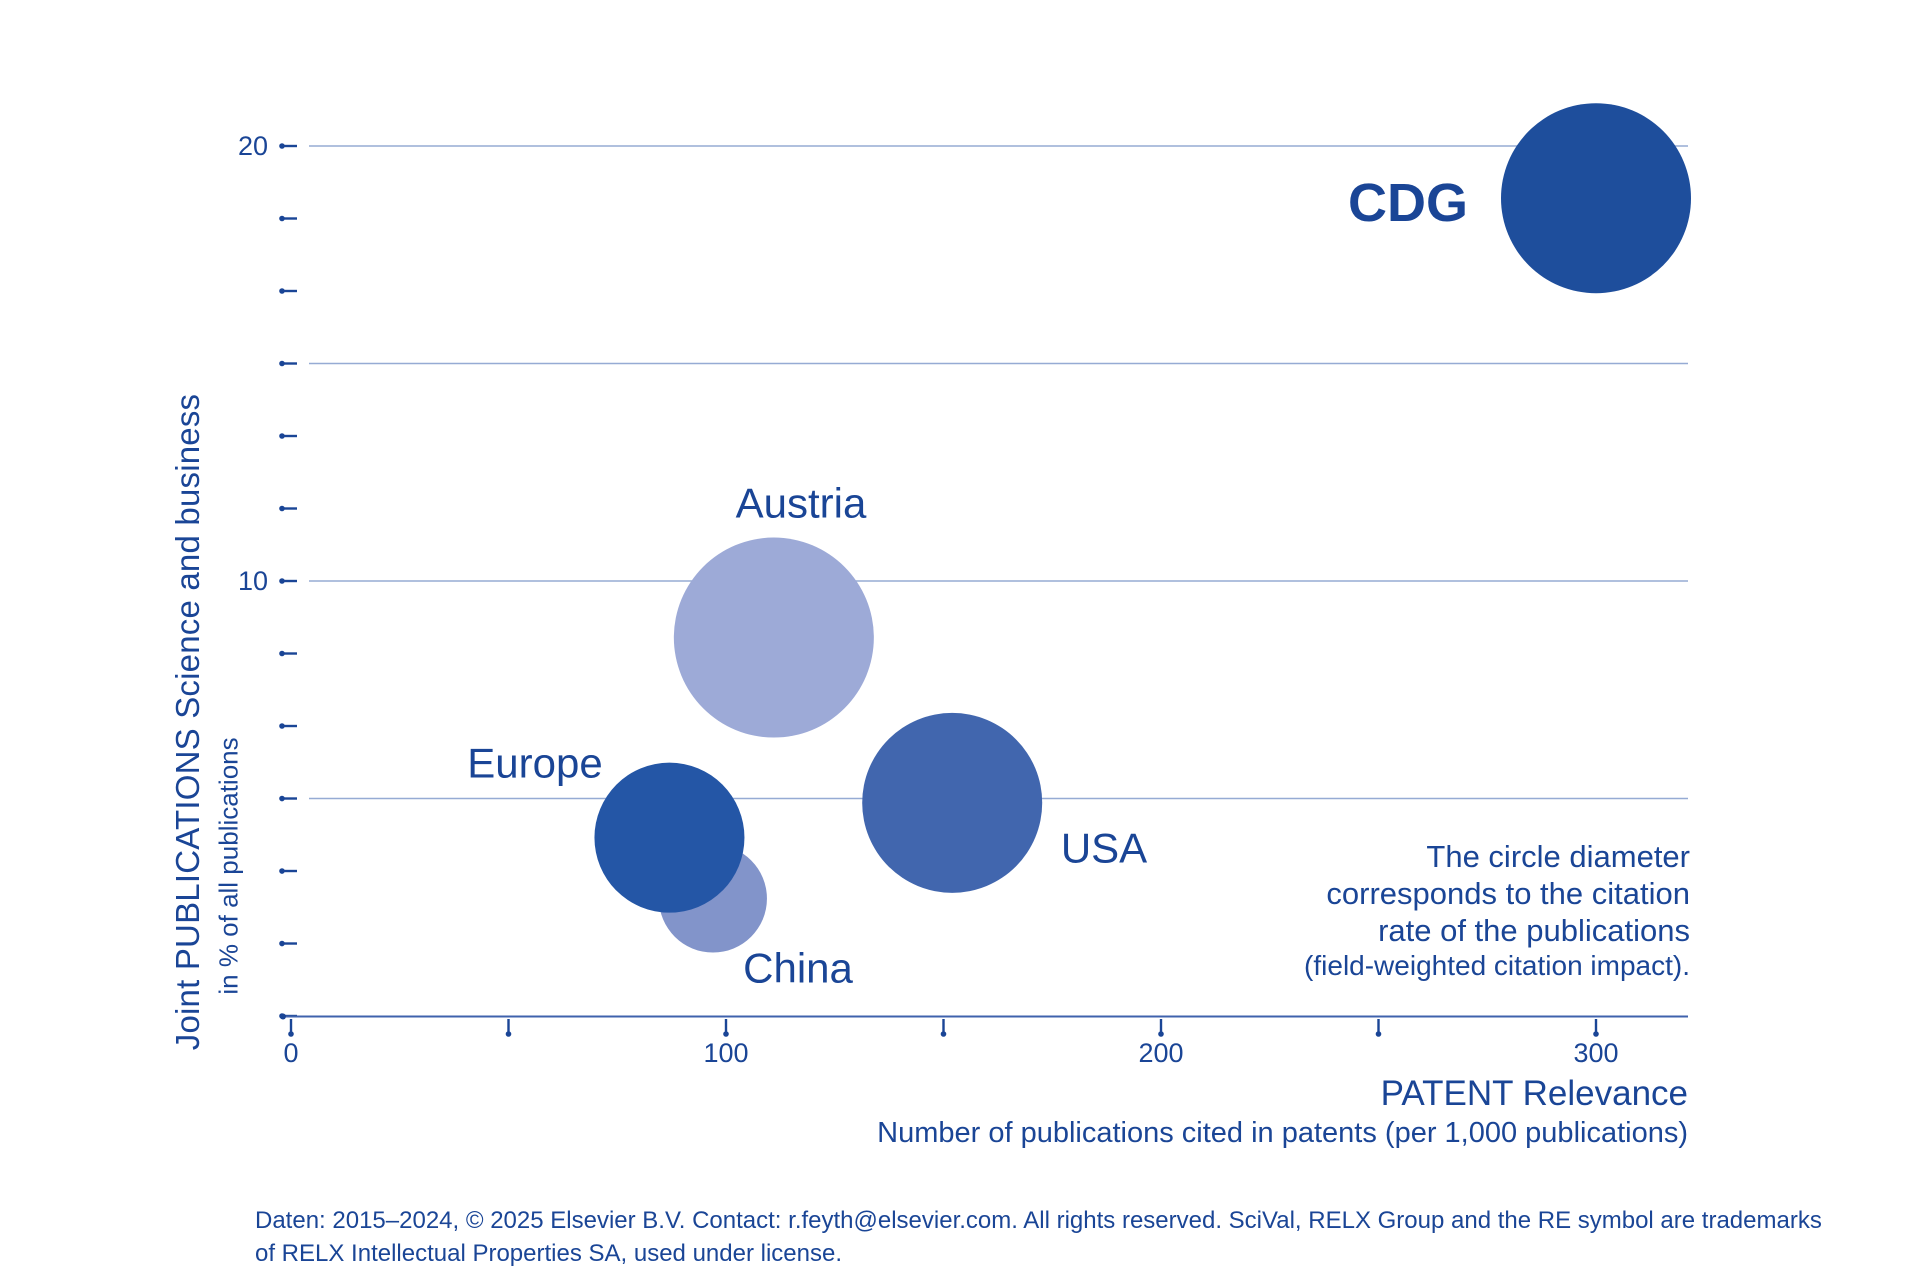 Image resolution: width=1920 pixels, height=1280 pixels. Describe the element at coordinates (798, 968) in the screenshot. I see `bubble-label-china: China` at that location.